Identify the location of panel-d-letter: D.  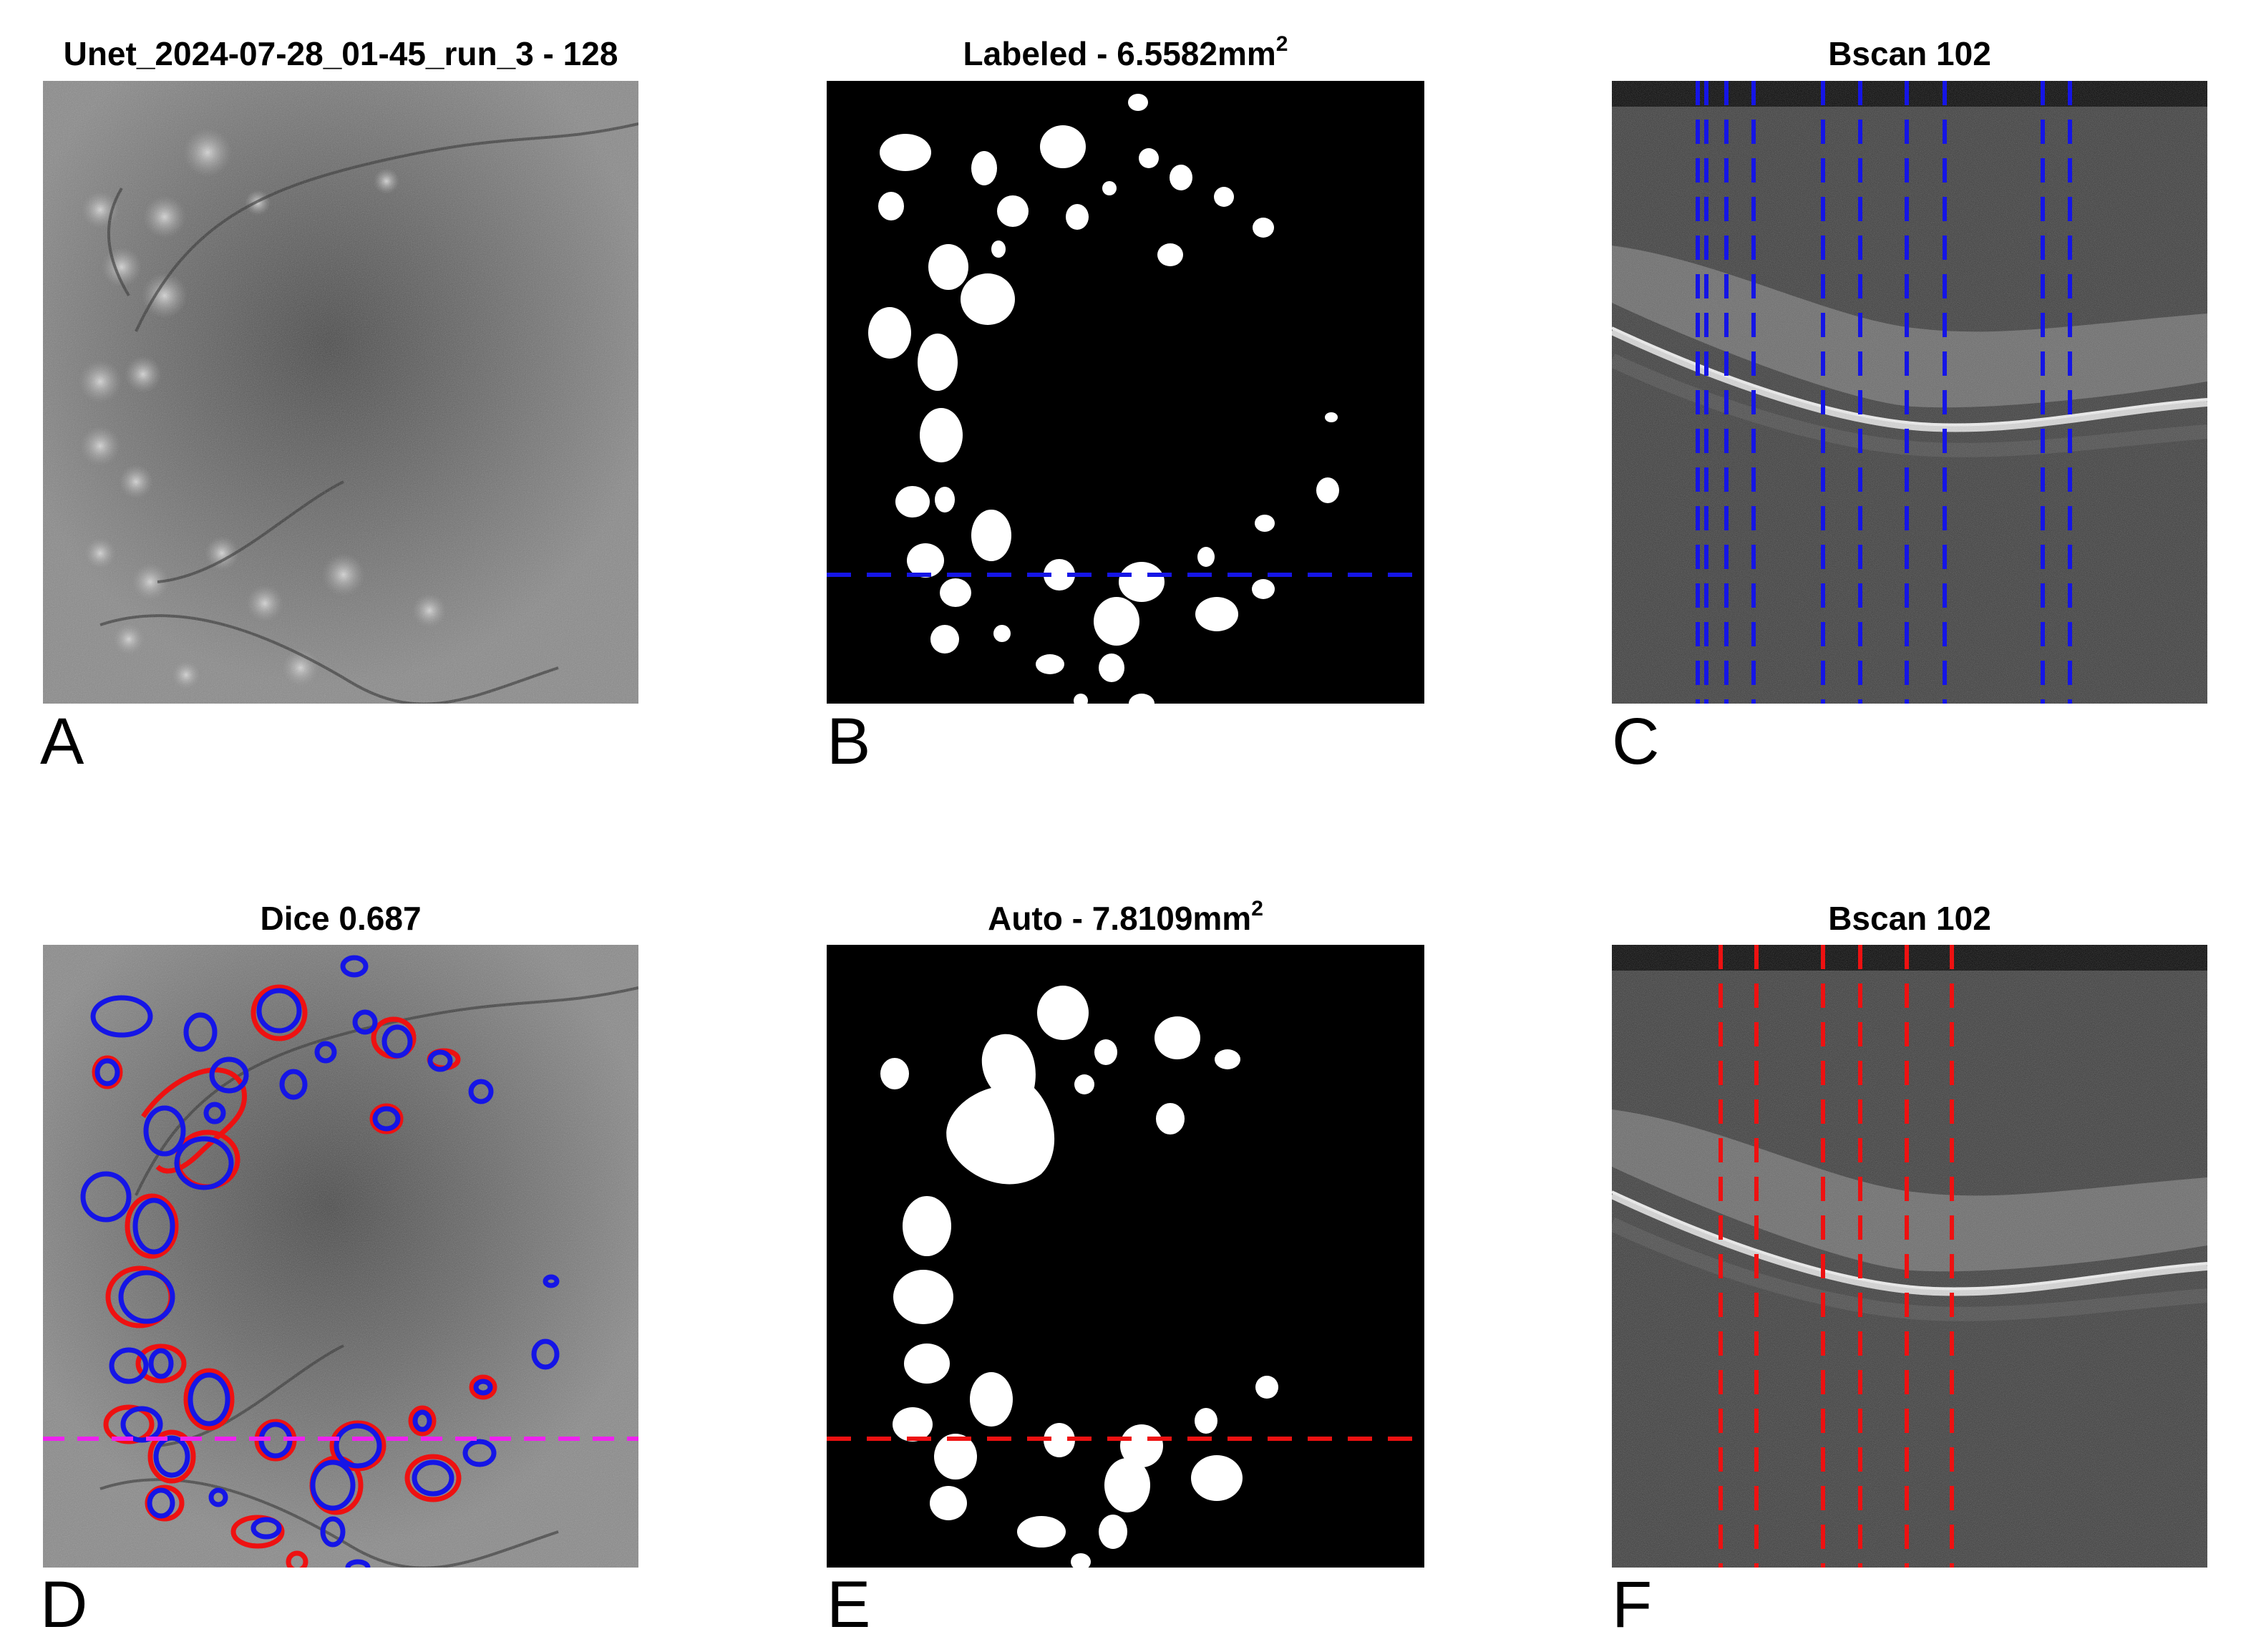
(64, 1604).